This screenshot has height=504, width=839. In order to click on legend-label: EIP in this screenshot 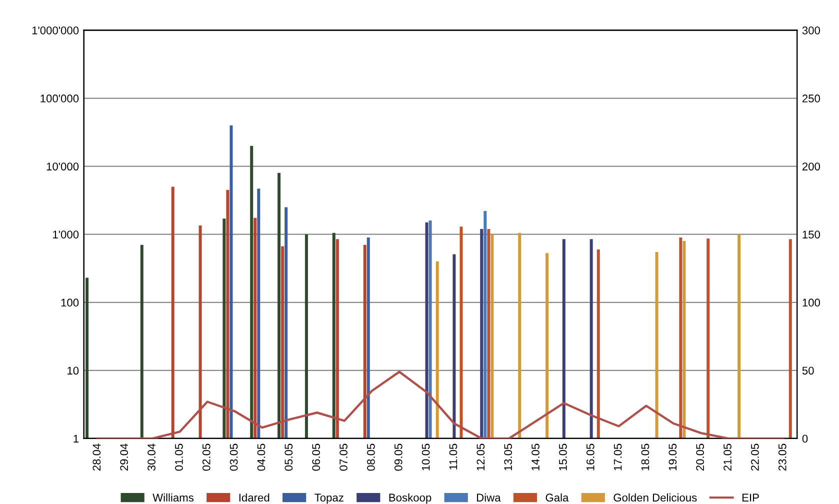, I will do `click(750, 498)`.